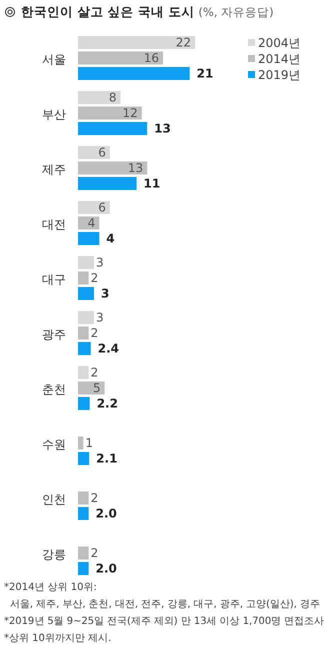 The image size is (335, 662). Describe the element at coordinates (89, 443) in the screenshot. I see `data-label: 1` at that location.